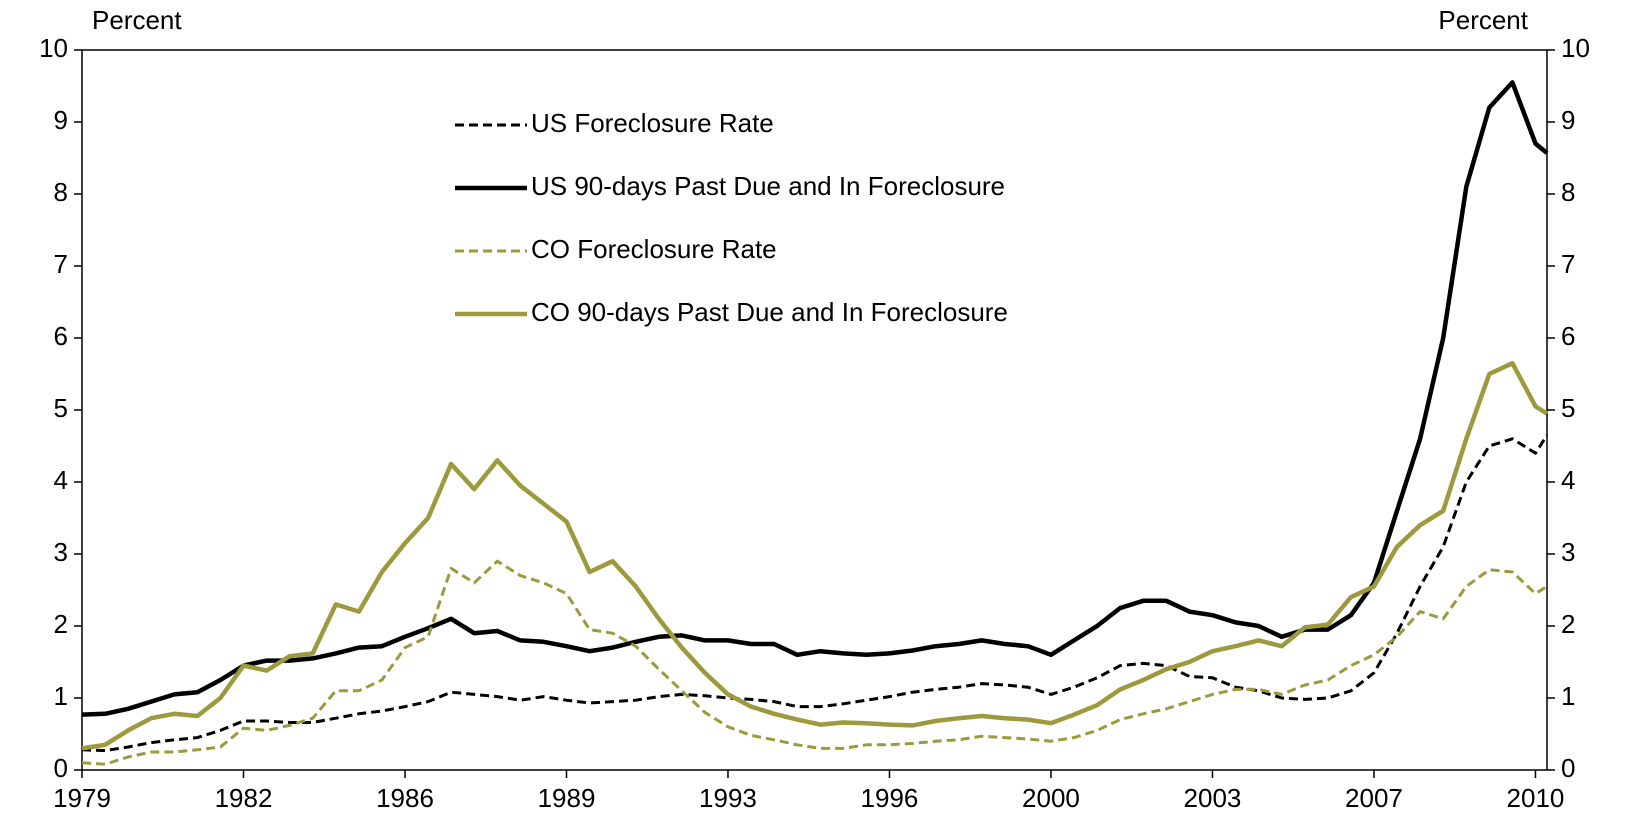 This screenshot has height=826, width=1628. I want to click on y-tick-label: 3, so click(61, 552).